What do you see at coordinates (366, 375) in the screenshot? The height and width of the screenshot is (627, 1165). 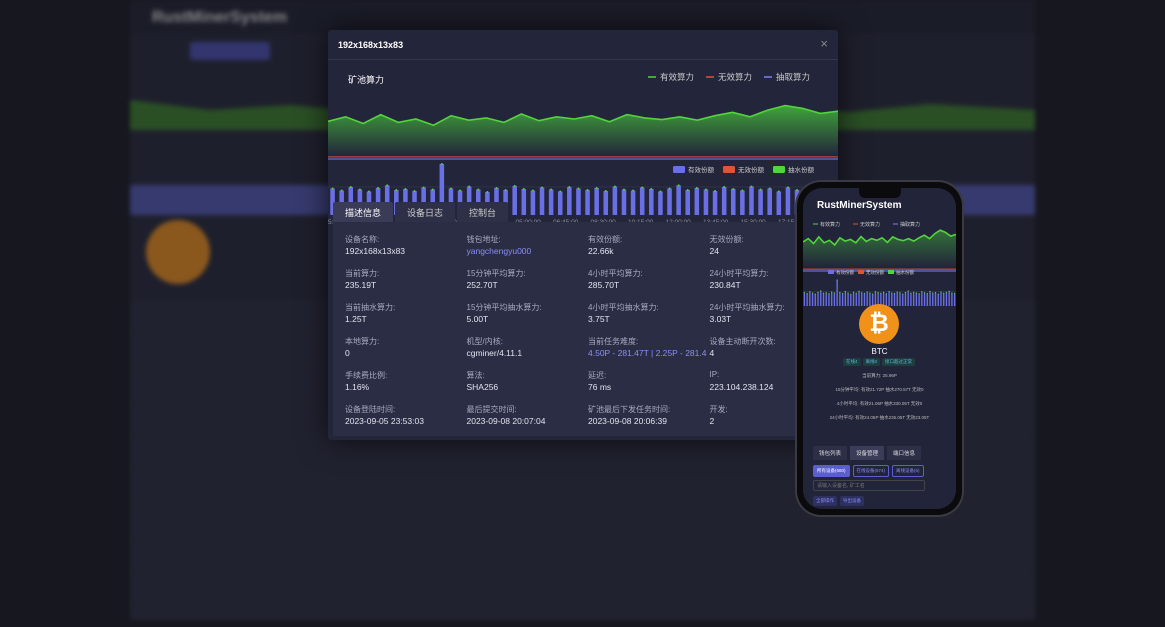 I see `field-label: 手续费比例:` at bounding box center [366, 375].